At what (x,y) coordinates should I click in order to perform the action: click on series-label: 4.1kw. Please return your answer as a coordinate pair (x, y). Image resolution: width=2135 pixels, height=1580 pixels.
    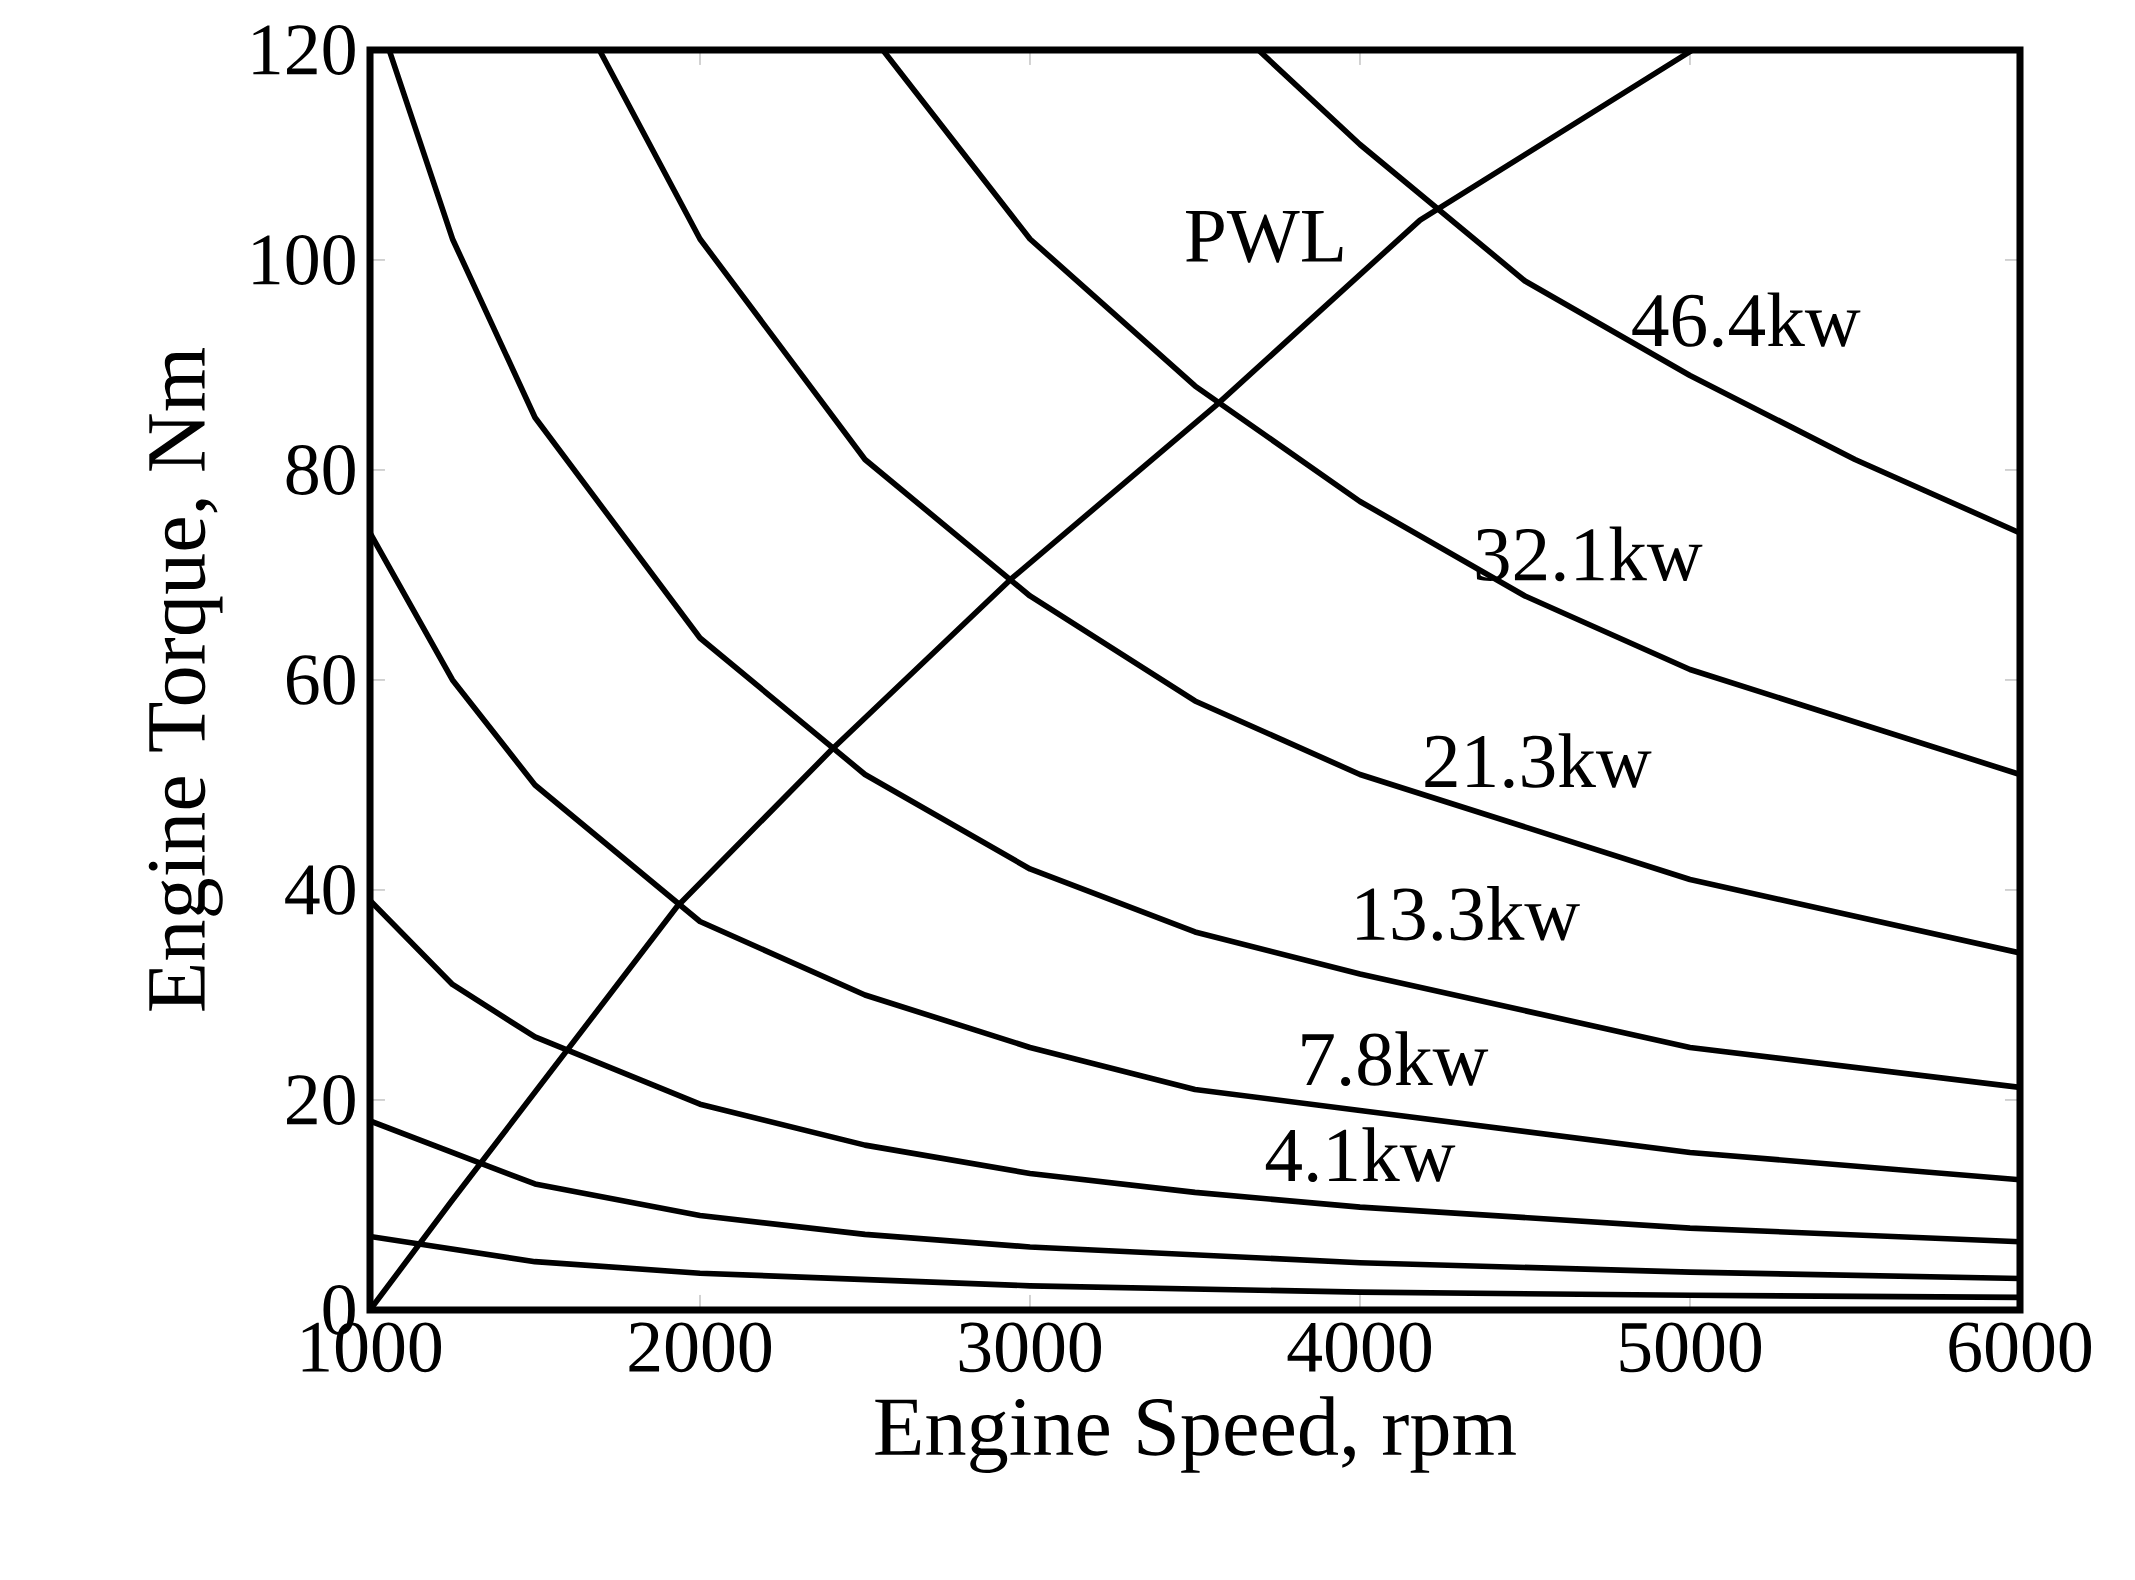
    Looking at the image, I should click on (1360, 1155).